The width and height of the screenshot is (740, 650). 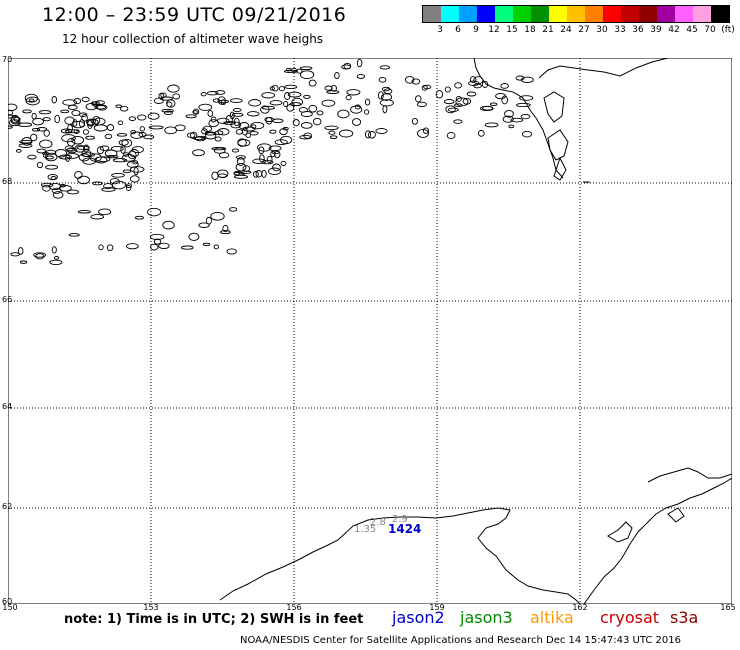 I want to click on scale-label: 6, so click(x=458, y=30).